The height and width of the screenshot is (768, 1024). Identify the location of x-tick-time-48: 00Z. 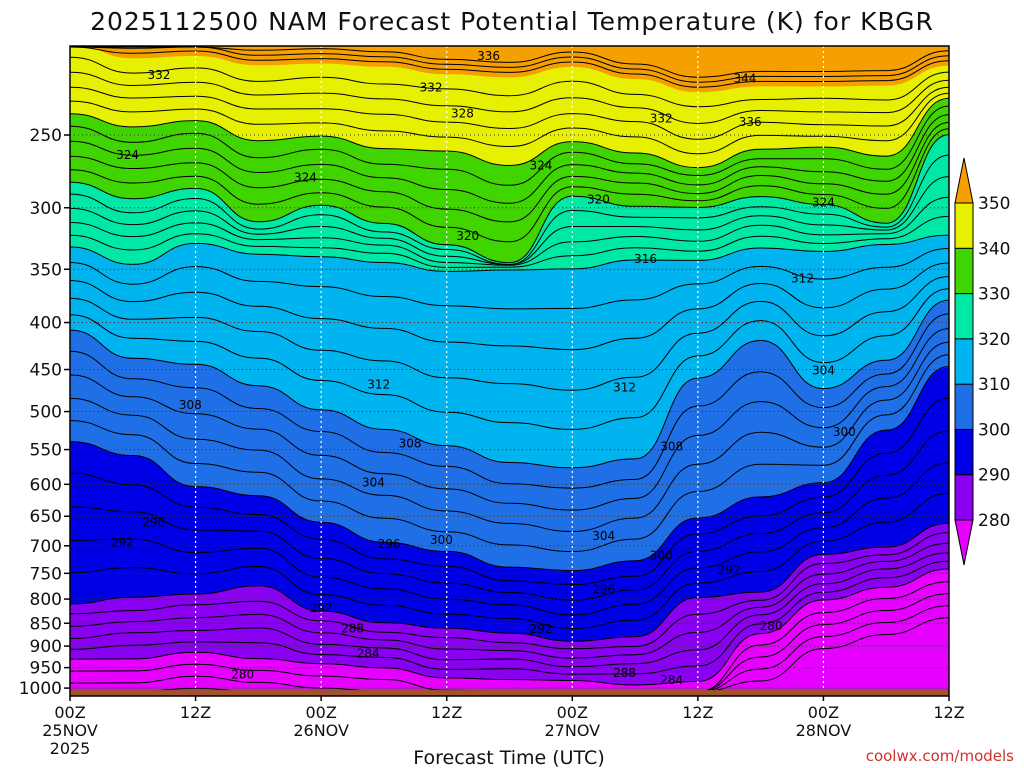
(572, 712).